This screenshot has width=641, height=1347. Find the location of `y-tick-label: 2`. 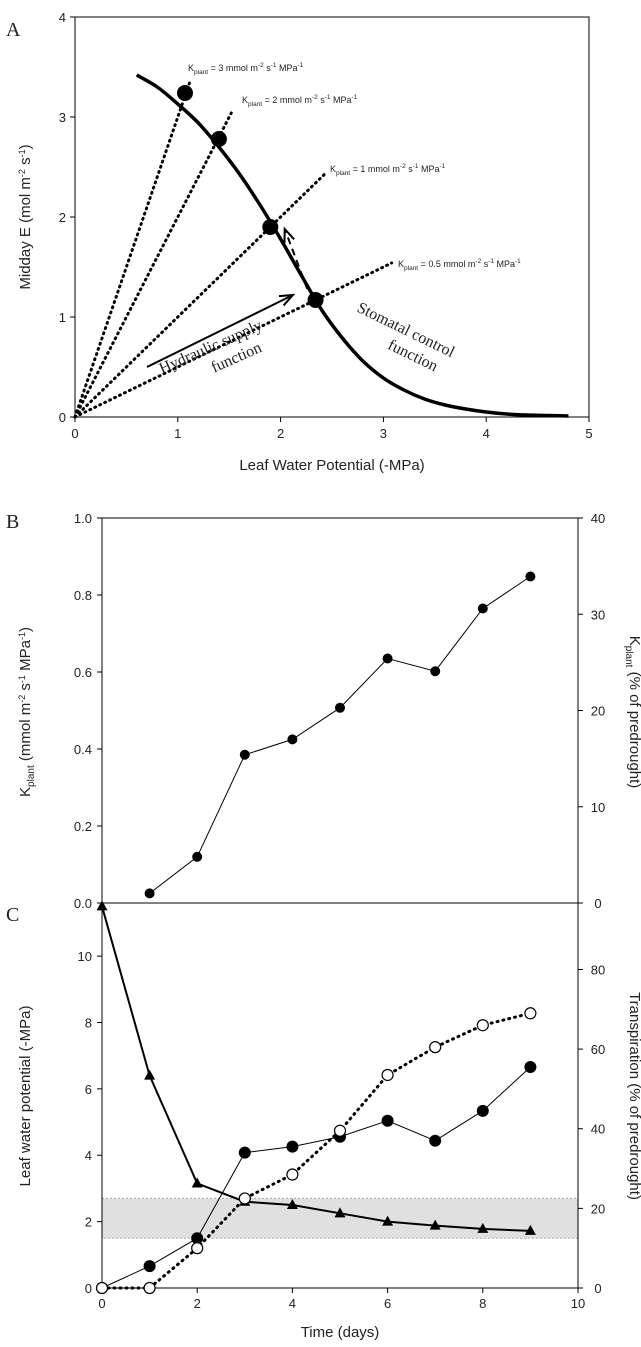

y-tick-label: 2 is located at coordinates (62, 217).